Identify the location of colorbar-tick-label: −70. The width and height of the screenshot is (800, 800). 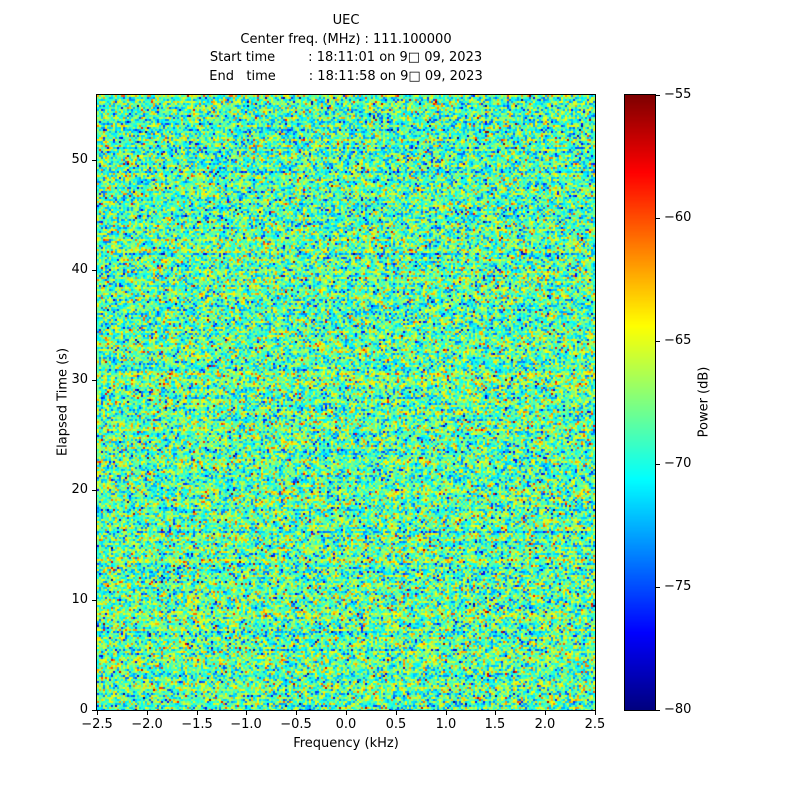
(678, 463).